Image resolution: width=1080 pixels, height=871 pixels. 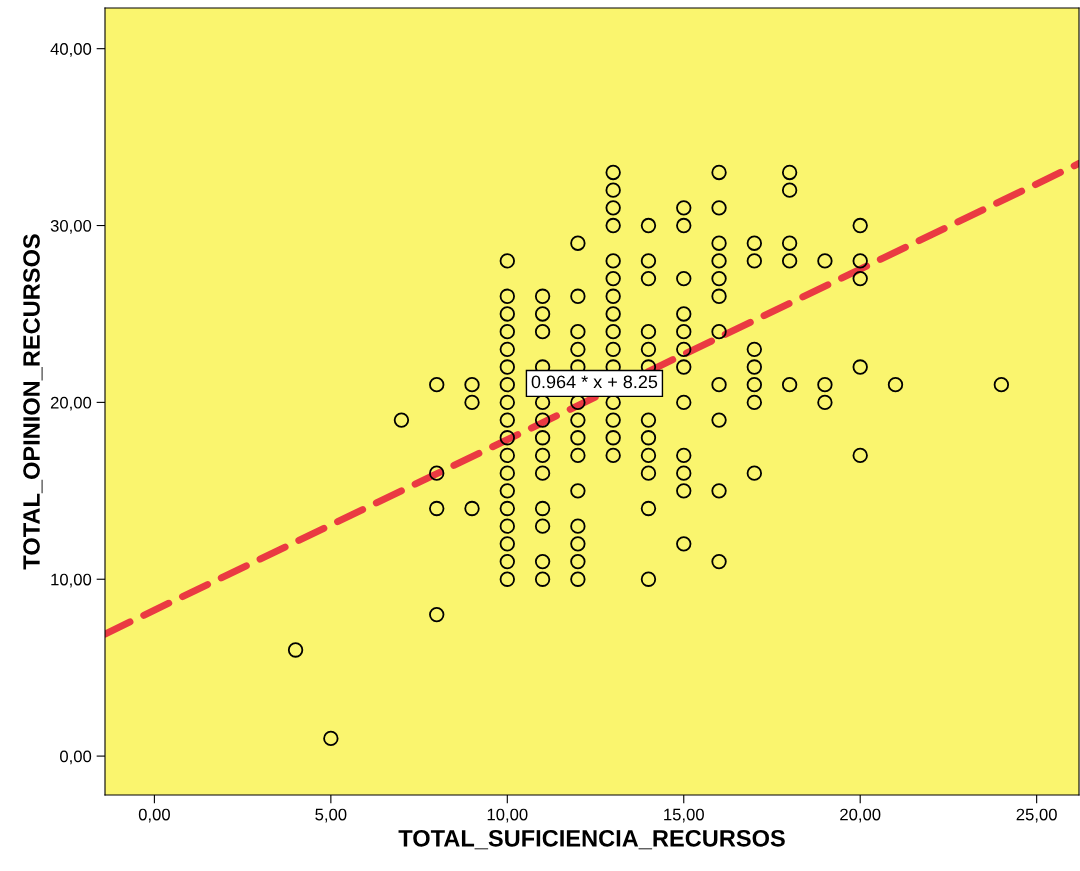 What do you see at coordinates (154, 815) in the screenshot?
I see `x-tick-label: 0,00` at bounding box center [154, 815].